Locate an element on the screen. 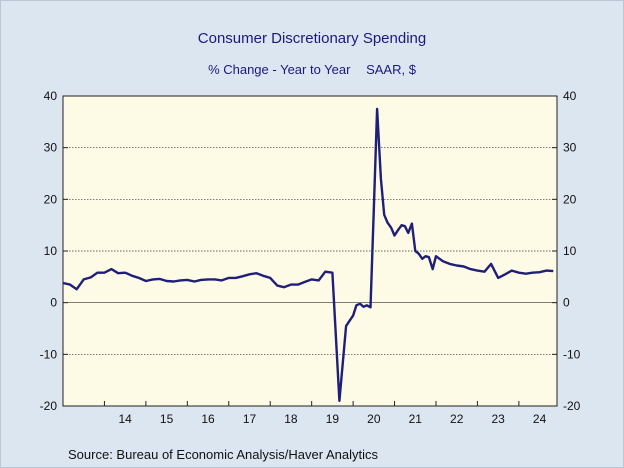 This screenshot has width=624, height=468. x-tick-label: 20 is located at coordinates (374, 419).